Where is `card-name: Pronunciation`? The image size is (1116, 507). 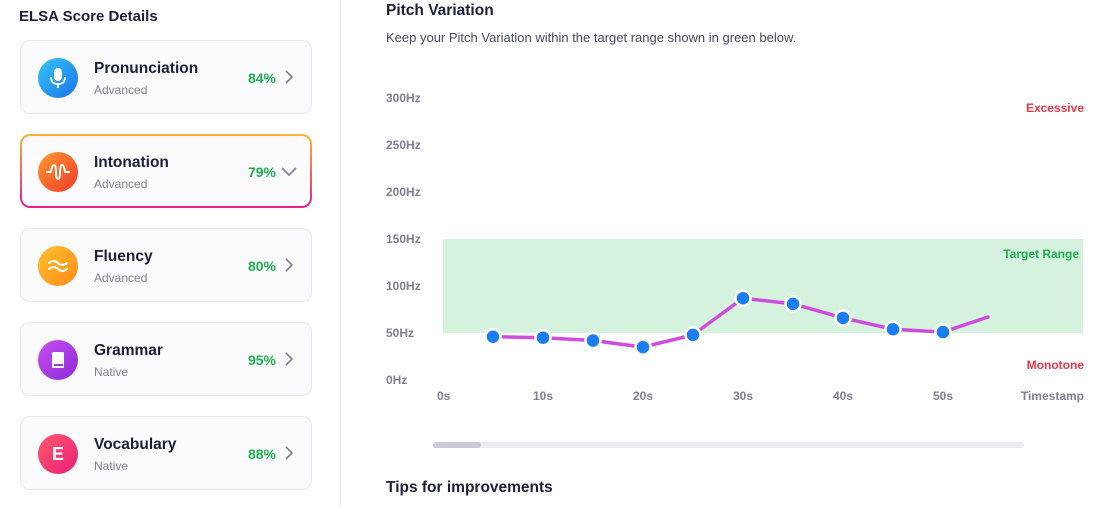
card-name: Pronunciation is located at coordinates (146, 68).